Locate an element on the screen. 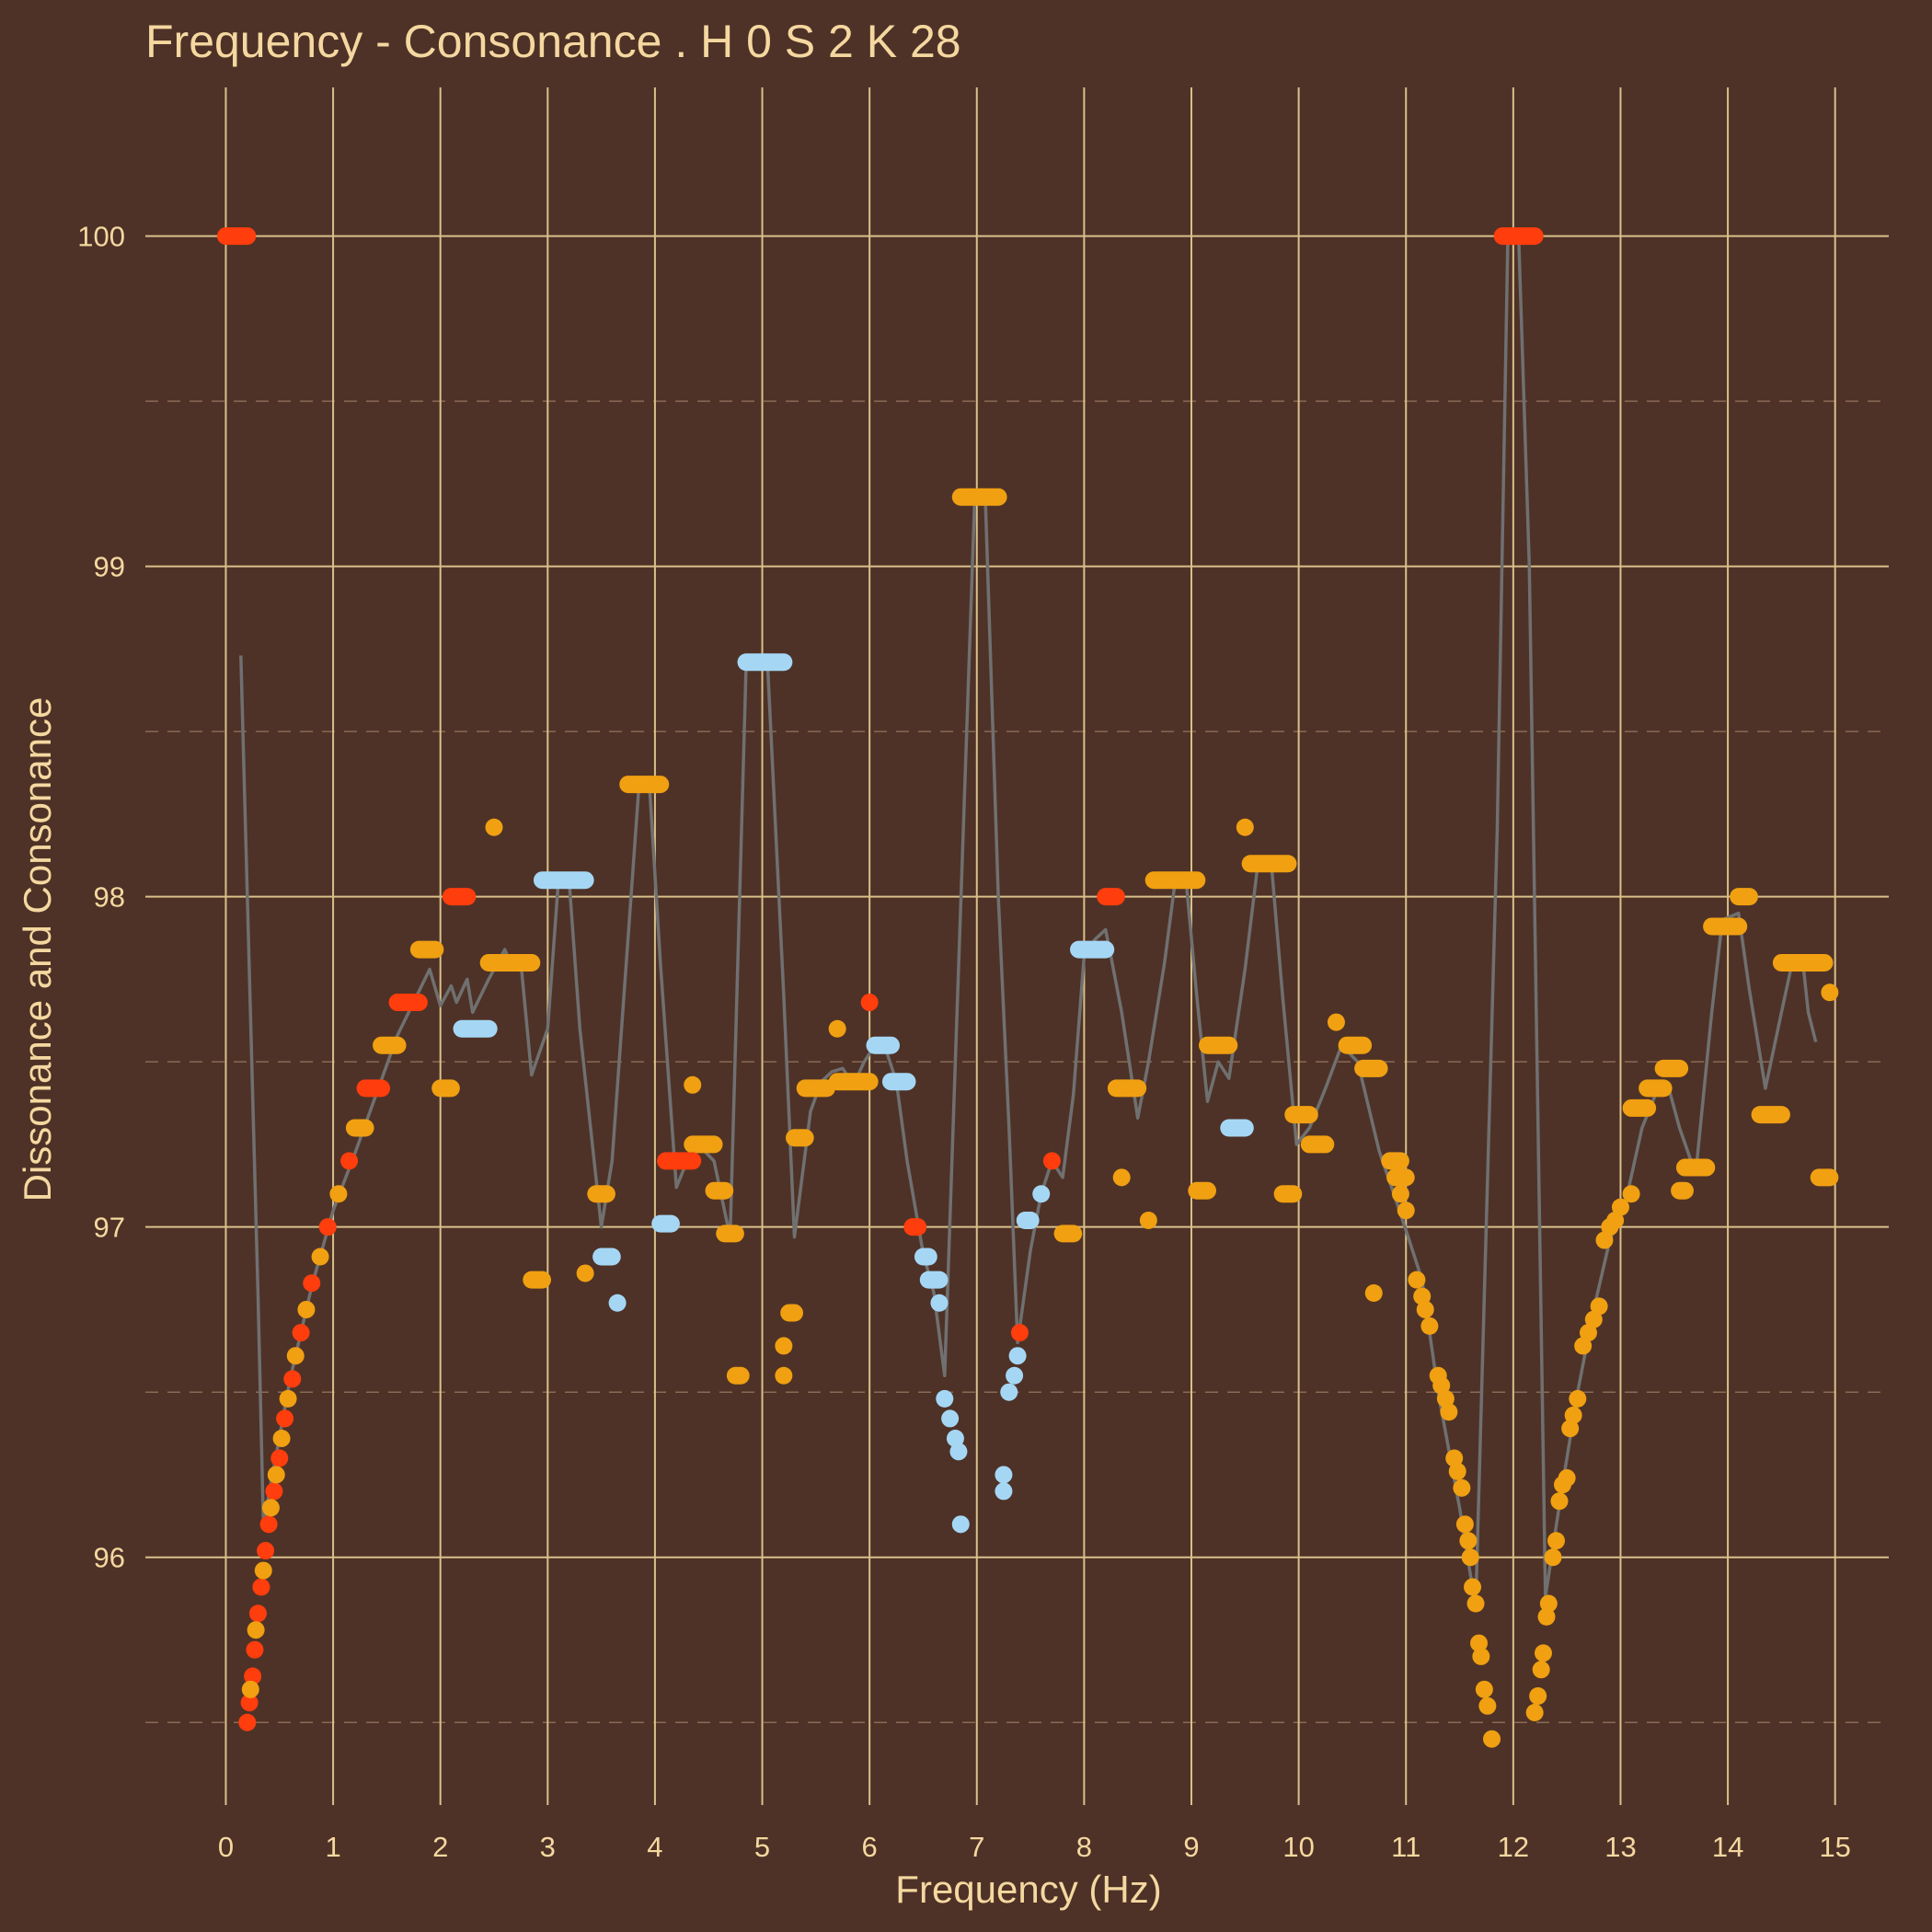 This screenshot has height=1932, width=1932. x-axis-ticks: 0 1 2 3 4 5 6 7 8 9 10 11 12 13 14 15 is located at coordinates (1034, 1847).